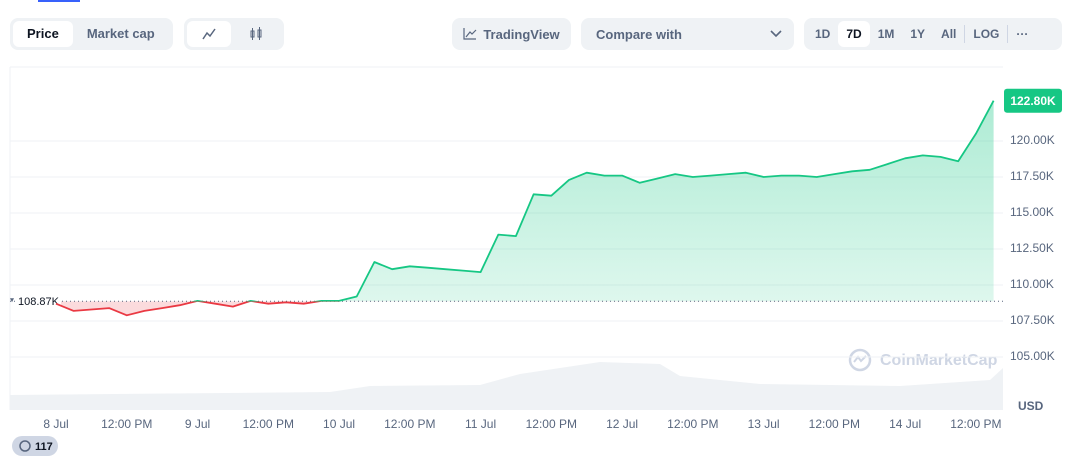 Image resolution: width=1076 pixels, height=457 pixels. What do you see at coordinates (949, 34) in the screenshot?
I see `range-button: All` at bounding box center [949, 34].